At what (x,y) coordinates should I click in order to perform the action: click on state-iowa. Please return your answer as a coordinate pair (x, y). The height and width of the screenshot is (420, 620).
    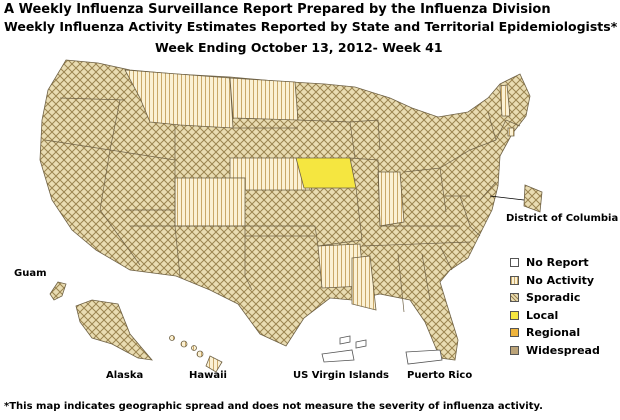
    Looking at the image, I should click on (326, 173).